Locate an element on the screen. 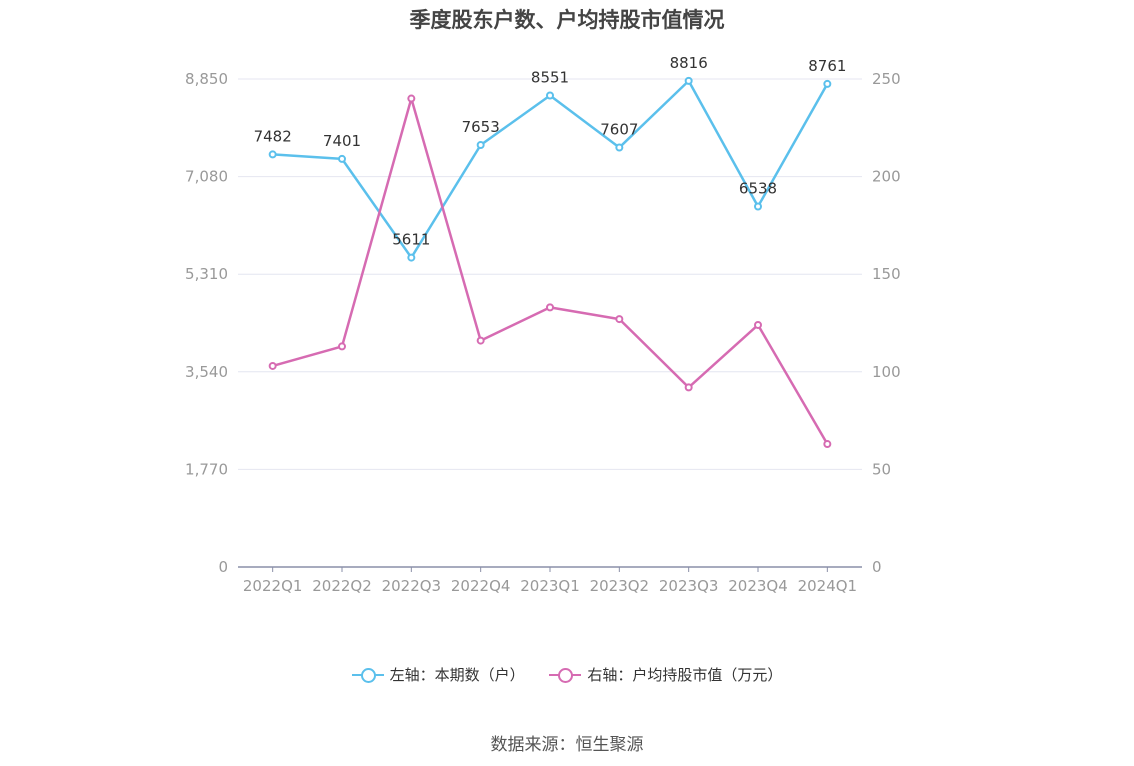  x-axis-tick-label: 2022Q2 is located at coordinates (342, 586).